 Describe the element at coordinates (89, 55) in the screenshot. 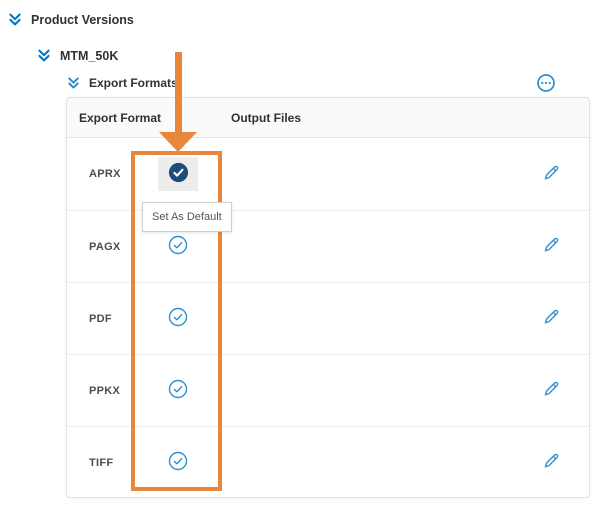

I see `tree-node-label: MTM_50K` at that location.